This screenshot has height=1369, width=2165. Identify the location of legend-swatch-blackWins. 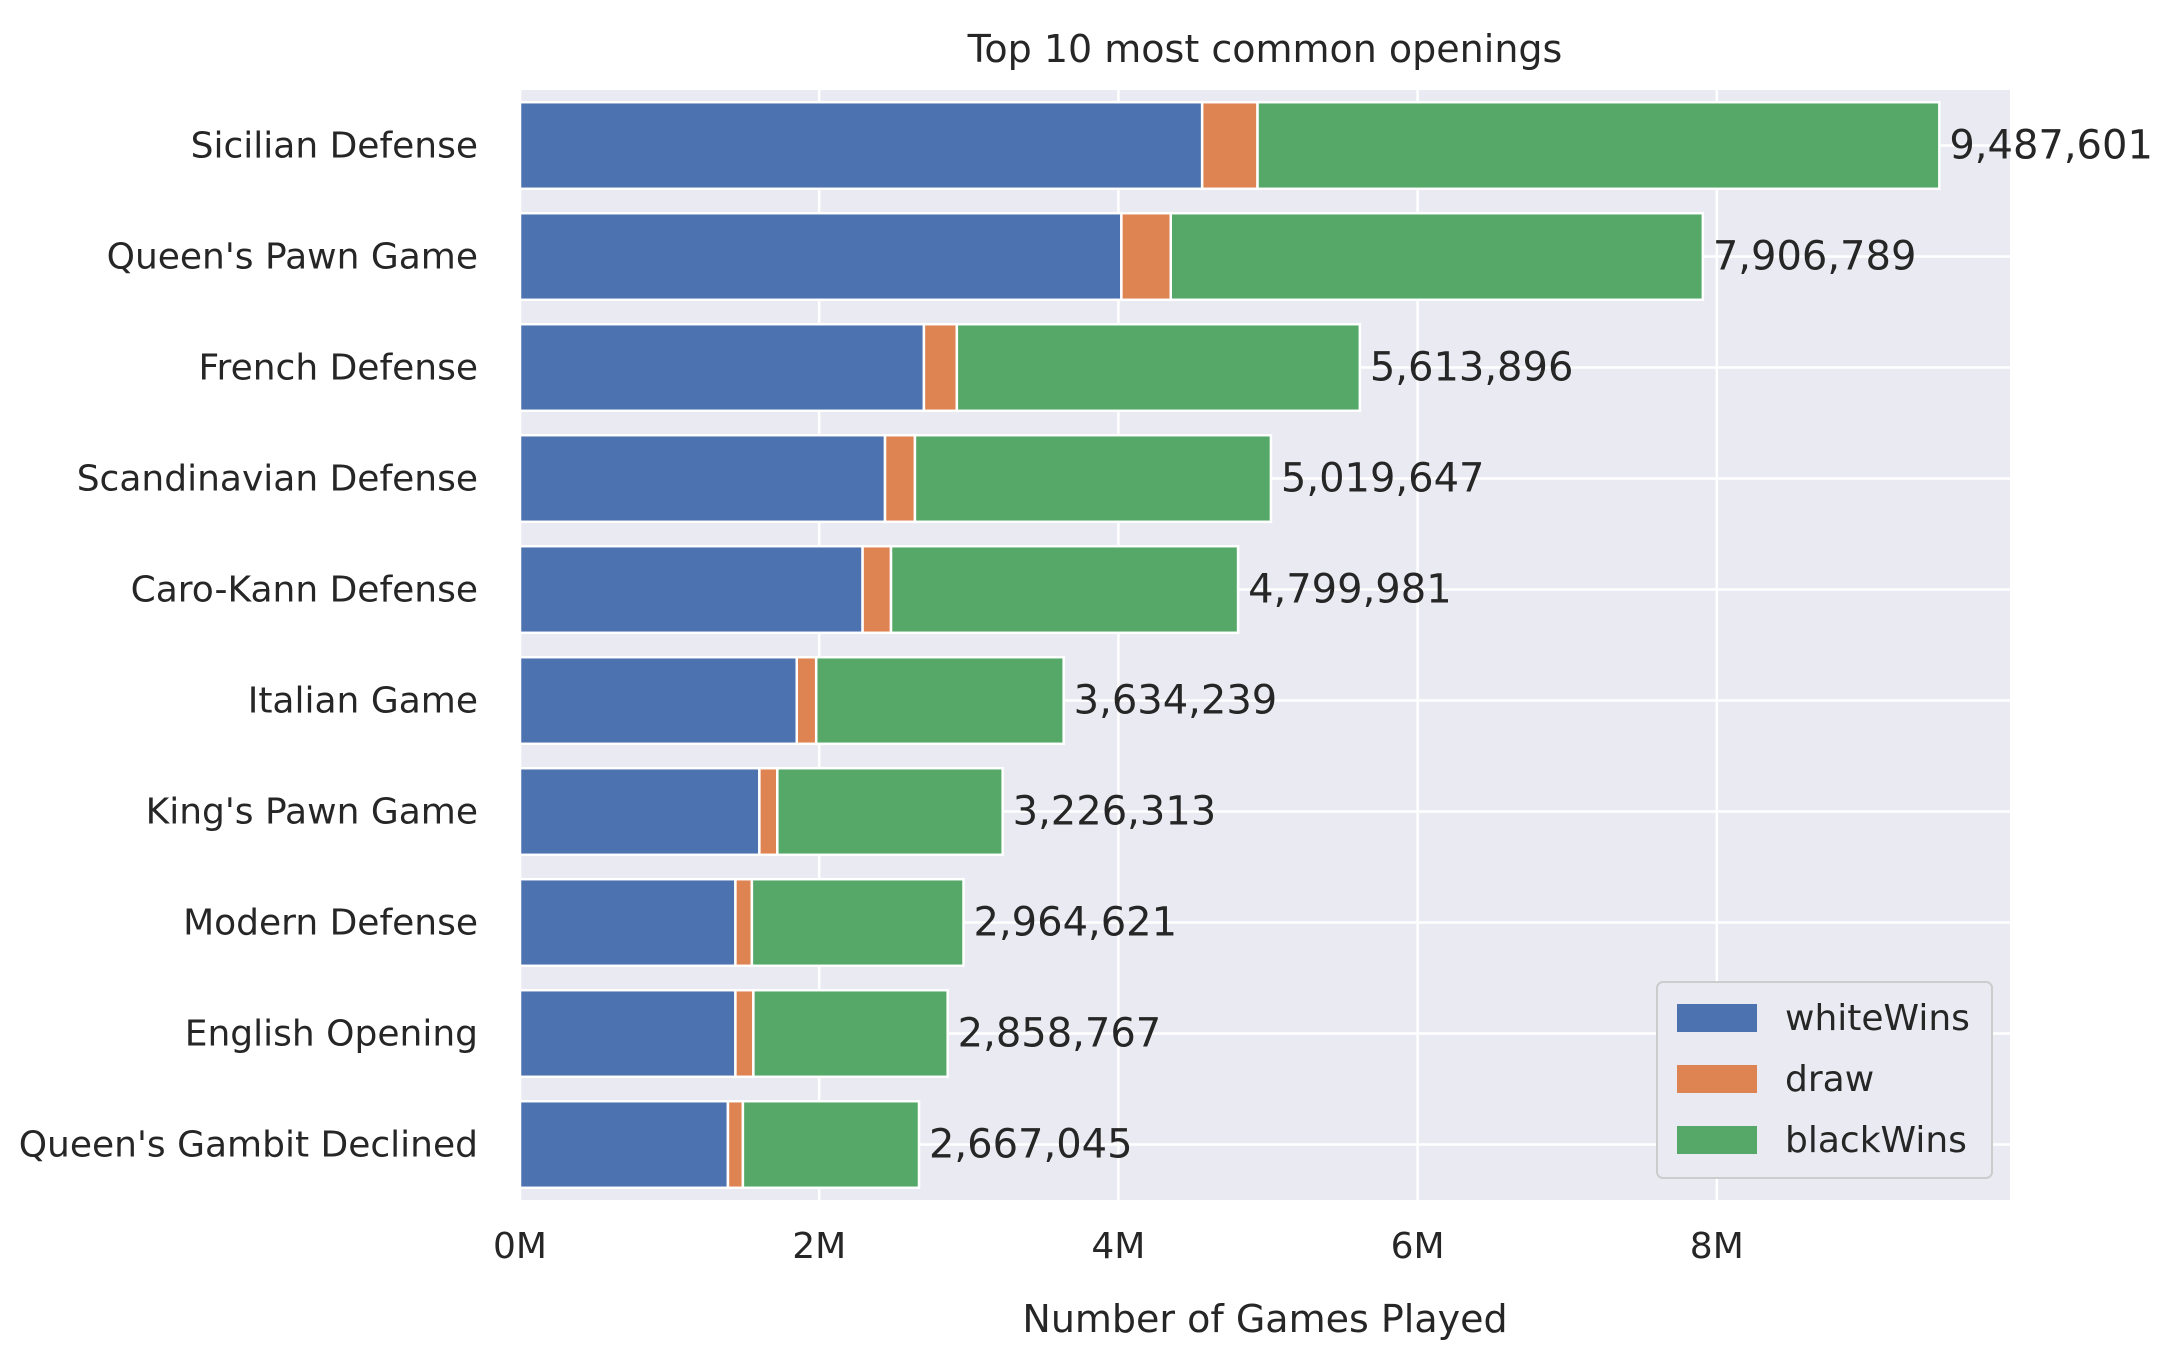
(1717, 1140).